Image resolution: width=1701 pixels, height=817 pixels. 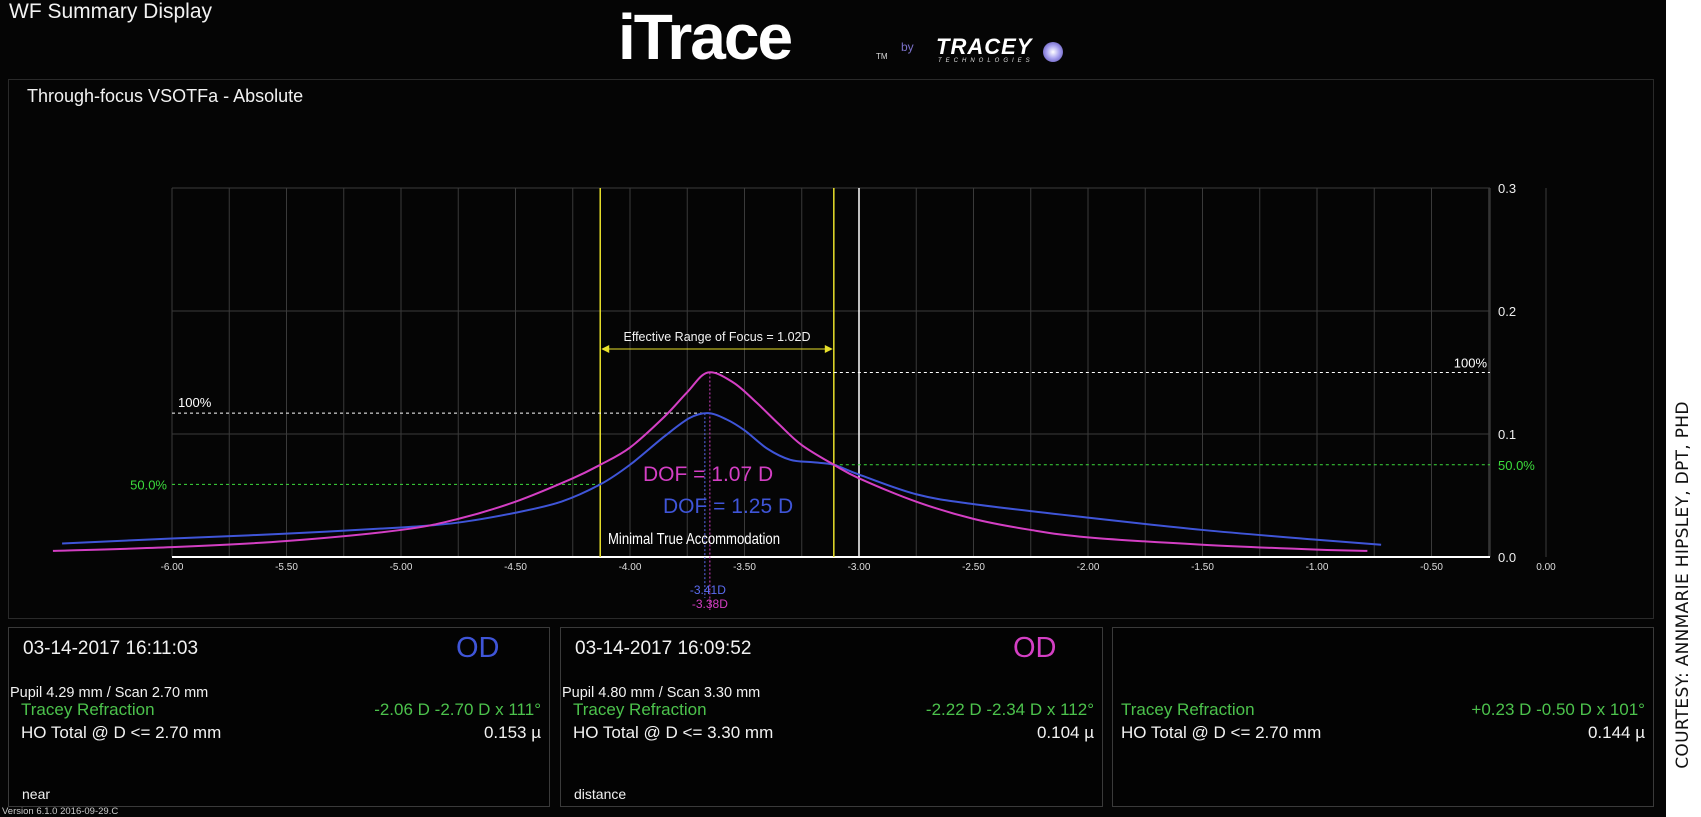 I want to click on logo-by: by, so click(x=907, y=47).